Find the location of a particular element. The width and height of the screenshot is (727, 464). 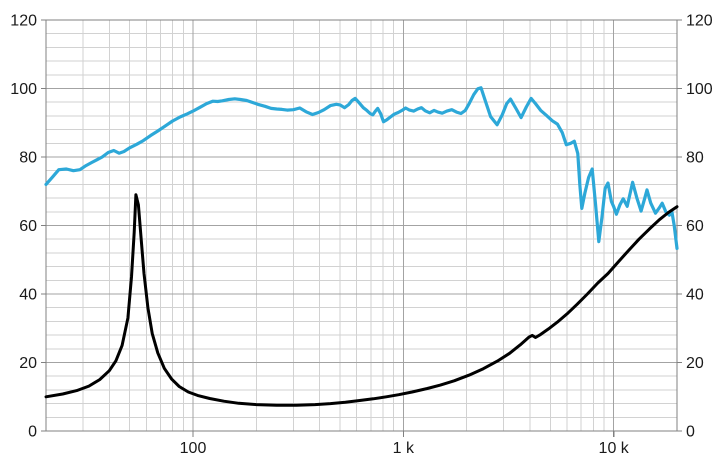

x-axis-label: 10 k is located at coordinates (614, 448).